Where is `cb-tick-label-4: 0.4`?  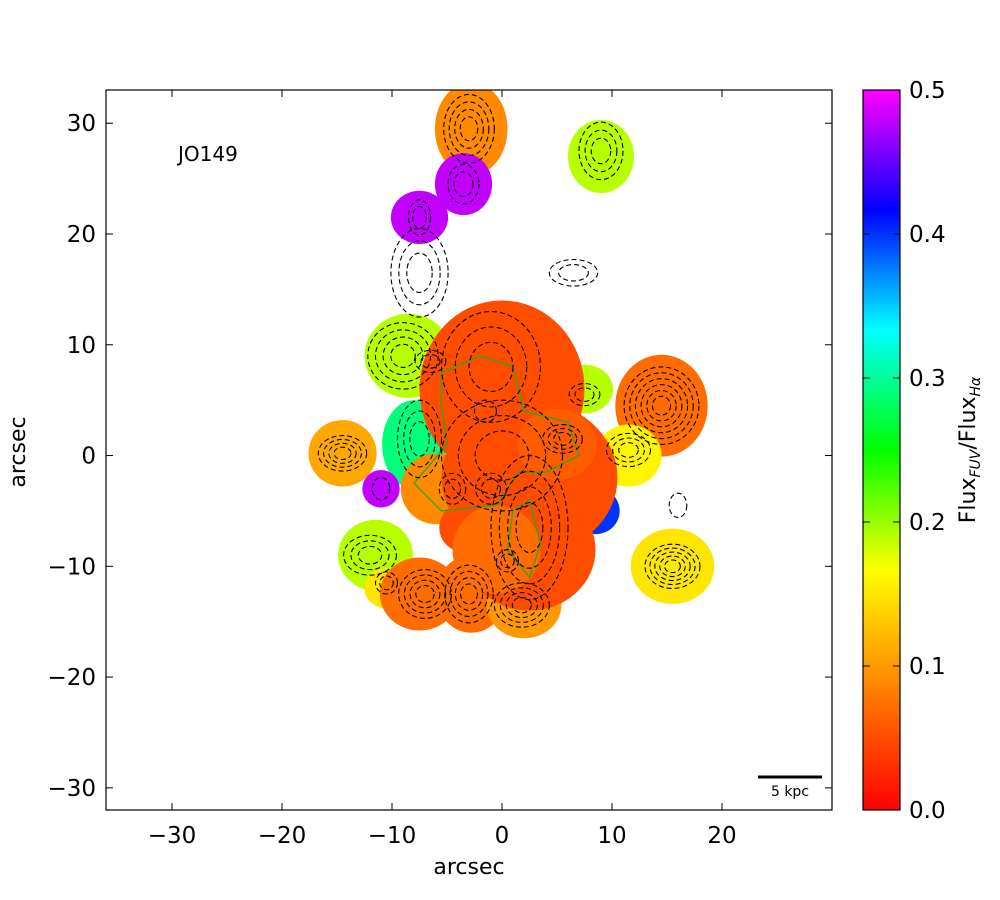
cb-tick-label-4: 0.4 is located at coordinates (927, 235).